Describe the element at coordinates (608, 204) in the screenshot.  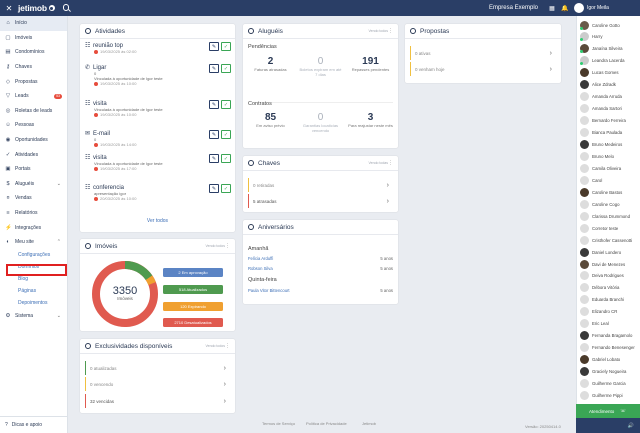
I see `contact-item: Caroline Cogo` at that location.